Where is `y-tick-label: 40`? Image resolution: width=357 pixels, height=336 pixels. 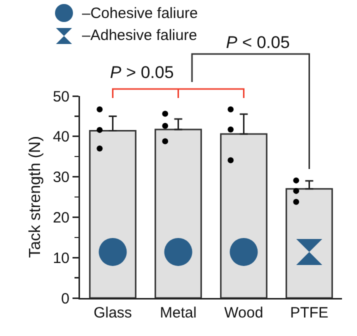 y-tick-label: 40 is located at coordinates (61, 137).